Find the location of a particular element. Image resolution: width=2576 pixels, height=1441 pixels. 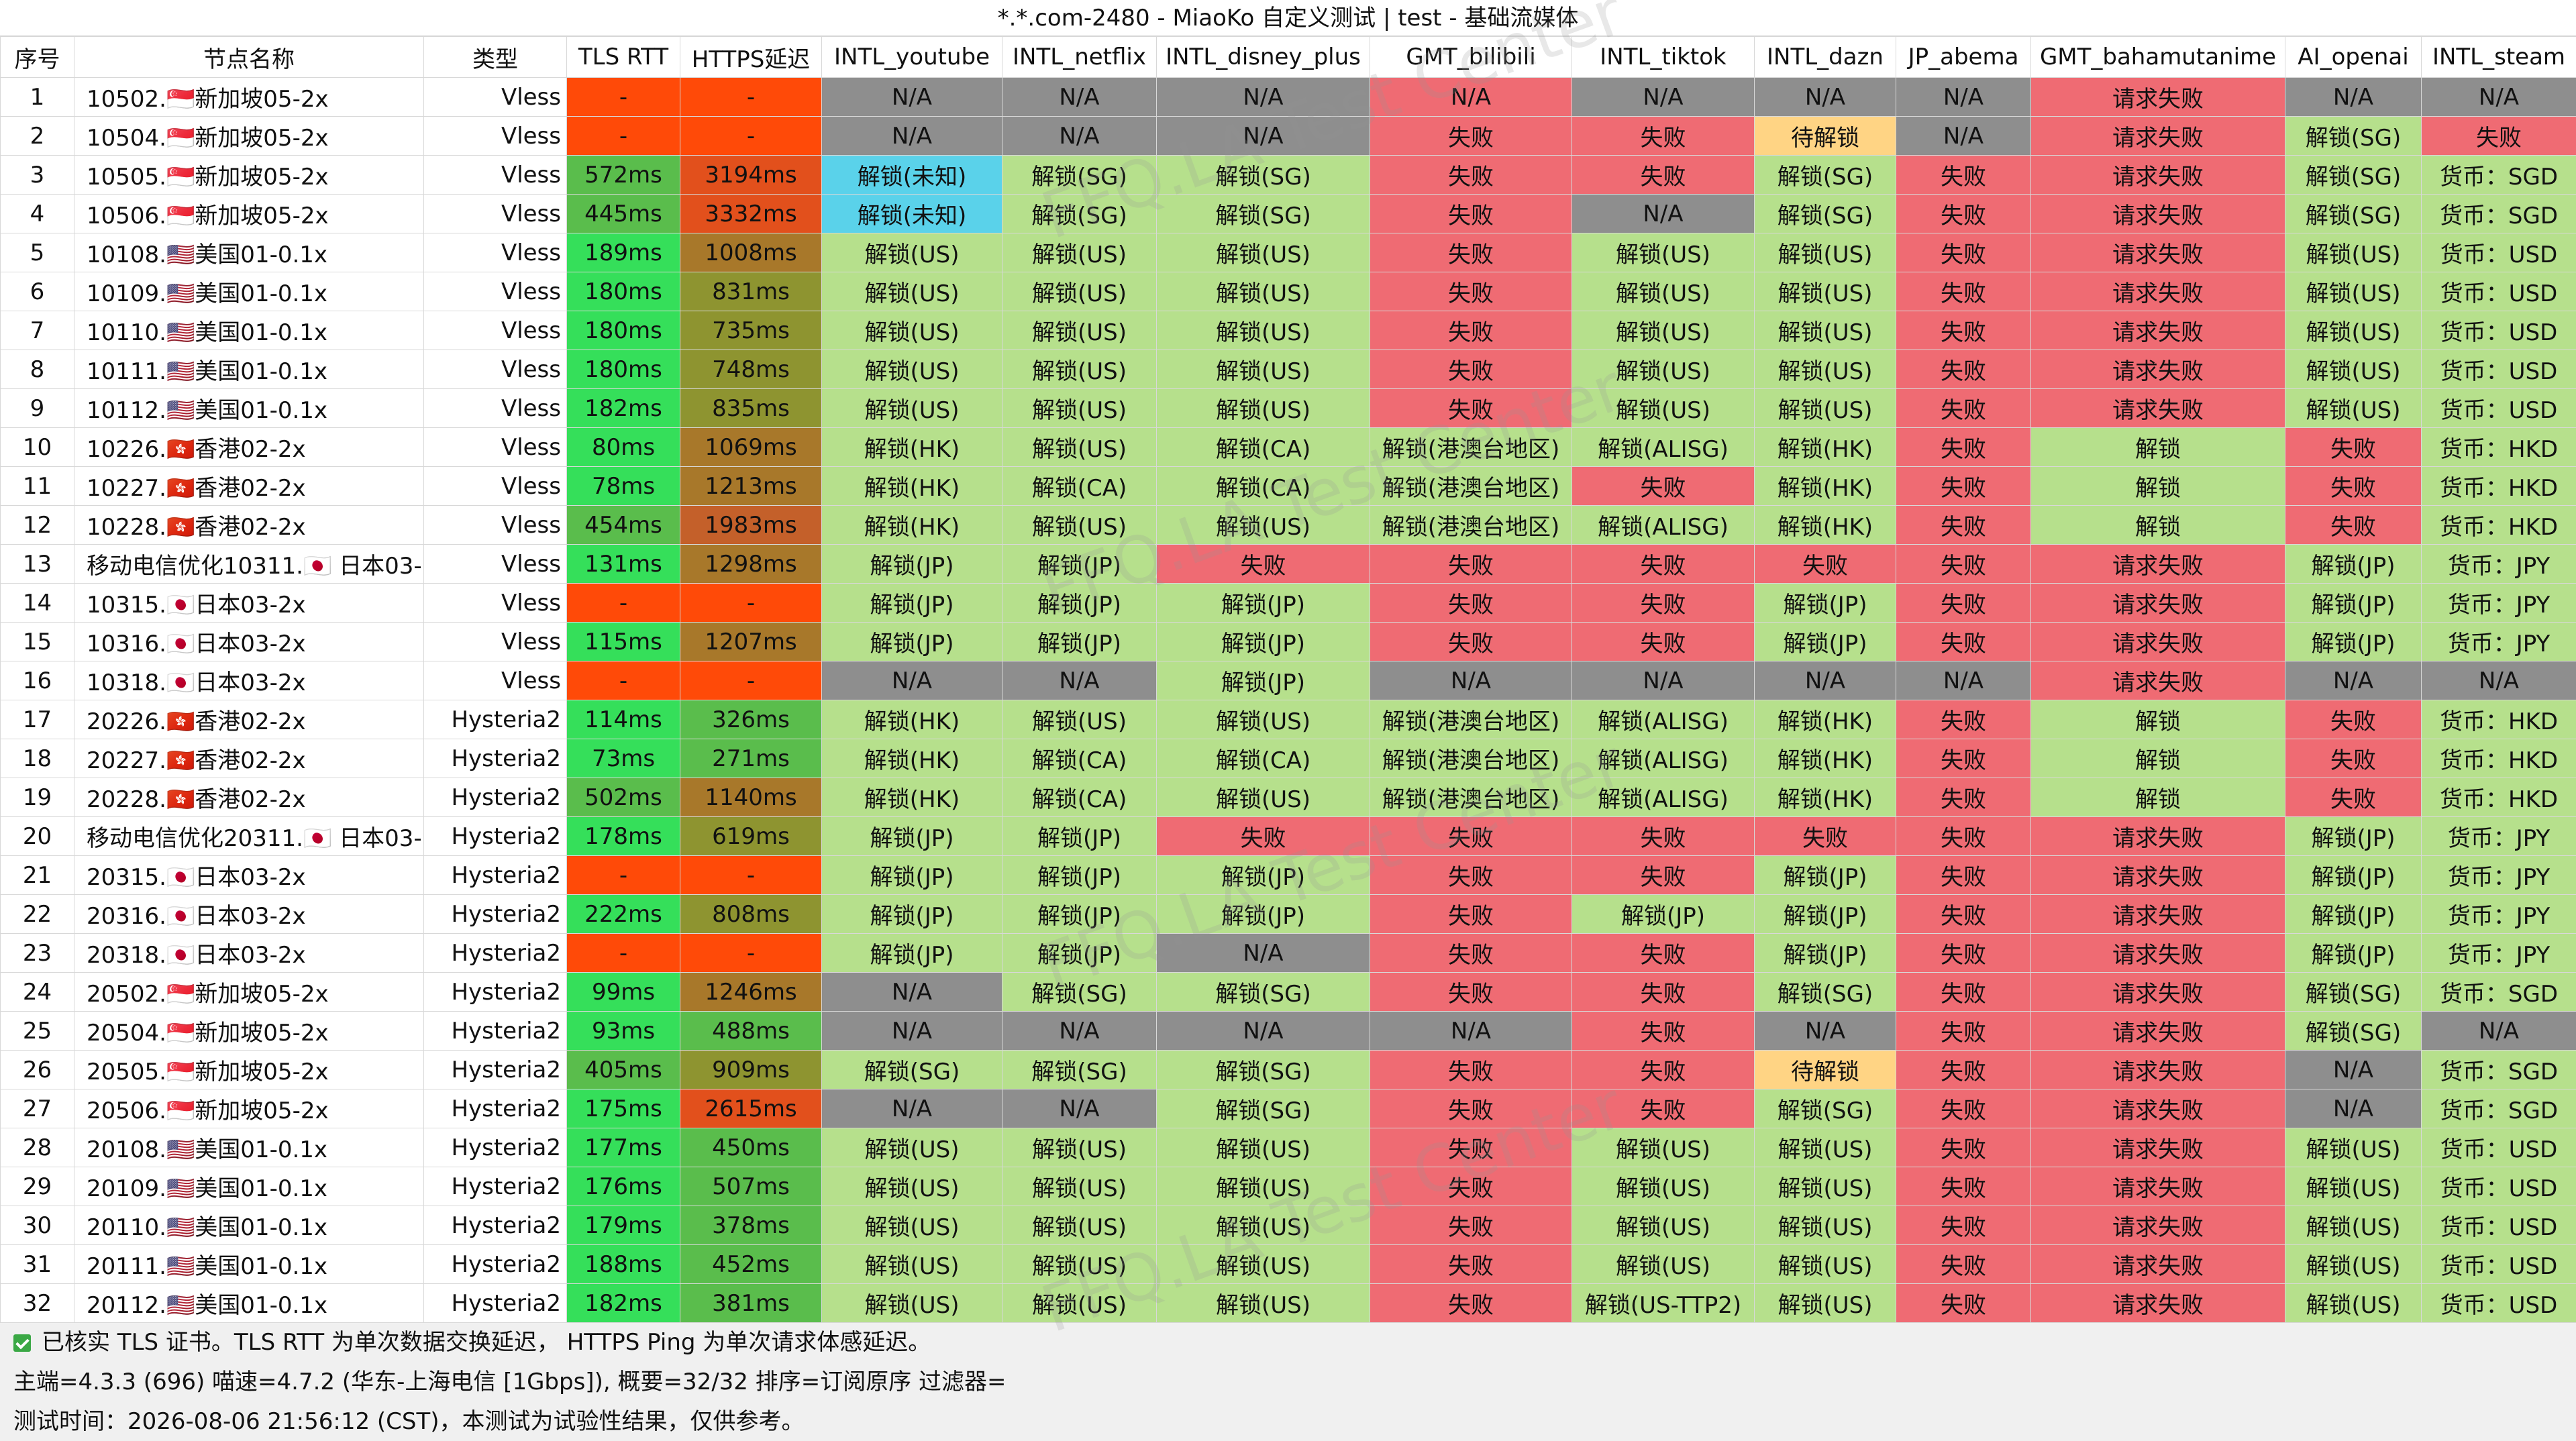

table-cell: 32 is located at coordinates (37, 1303).